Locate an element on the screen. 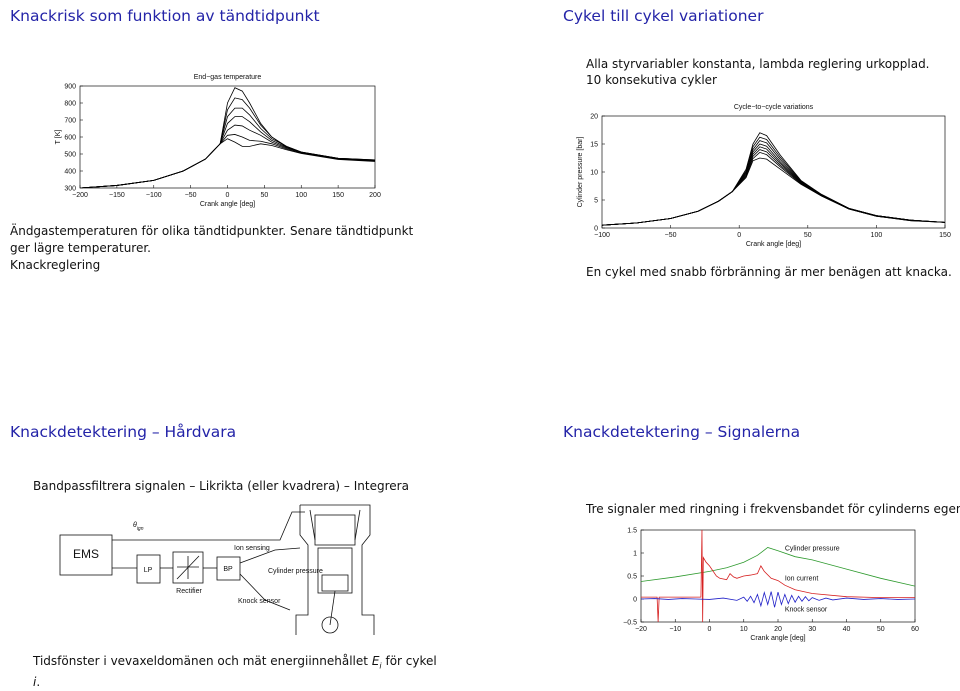 Image resolution: width=960 pixels, height=691 pixels. y-tick-label: 20 is located at coordinates (594, 117).